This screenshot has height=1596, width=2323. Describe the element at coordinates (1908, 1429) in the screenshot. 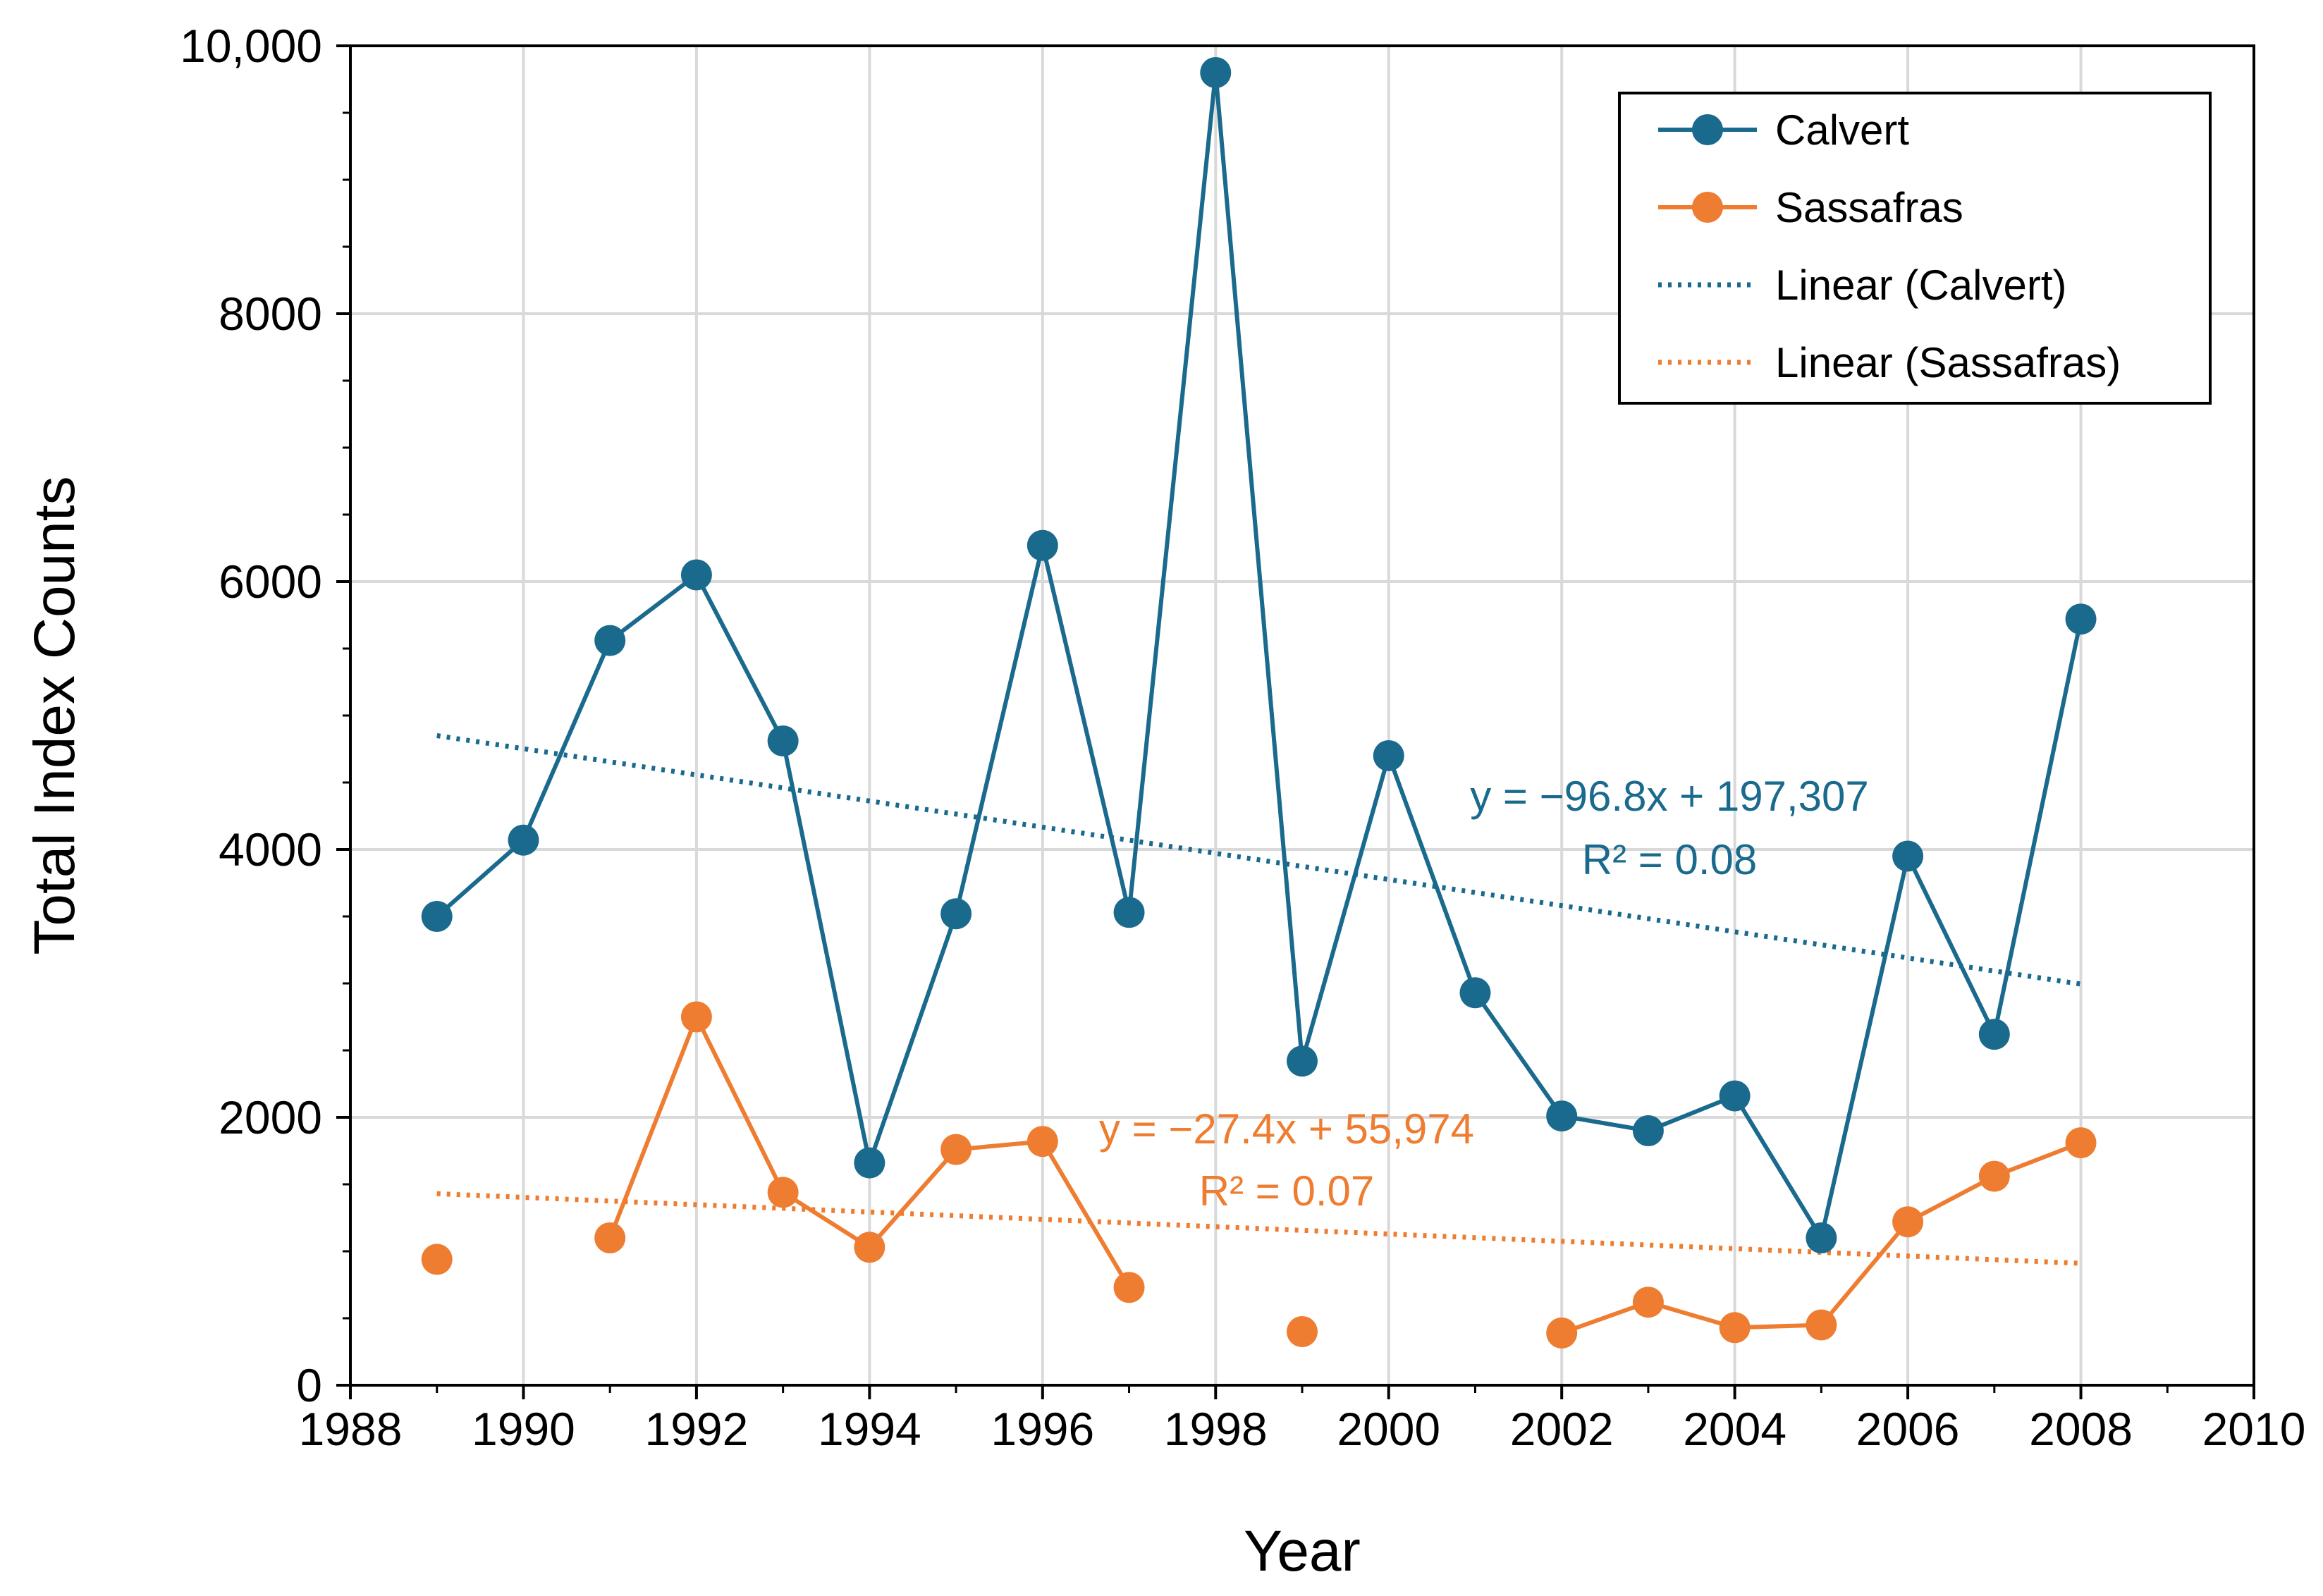

I see `x-tick-label: 2006` at that location.